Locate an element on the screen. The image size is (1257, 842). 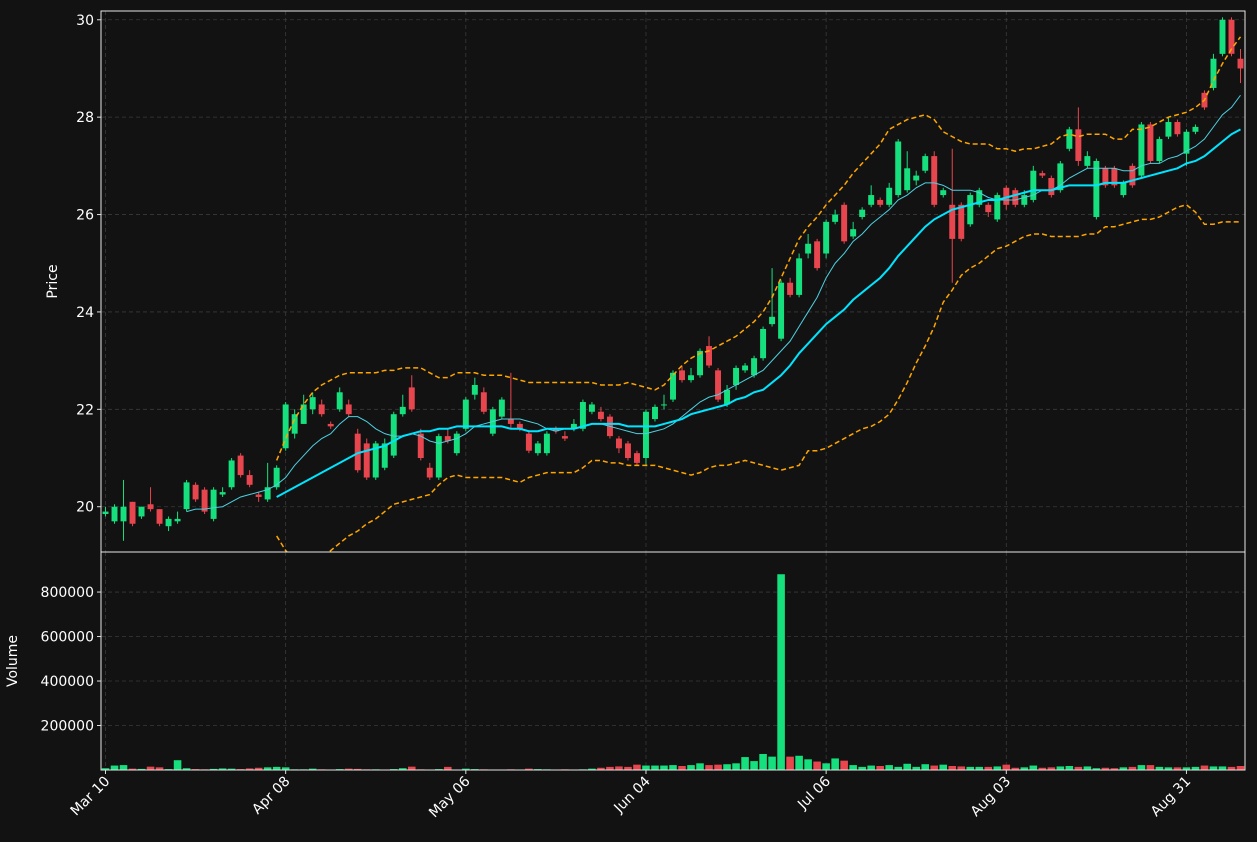
y-tick-label: 30 is located at coordinates (85, 21).